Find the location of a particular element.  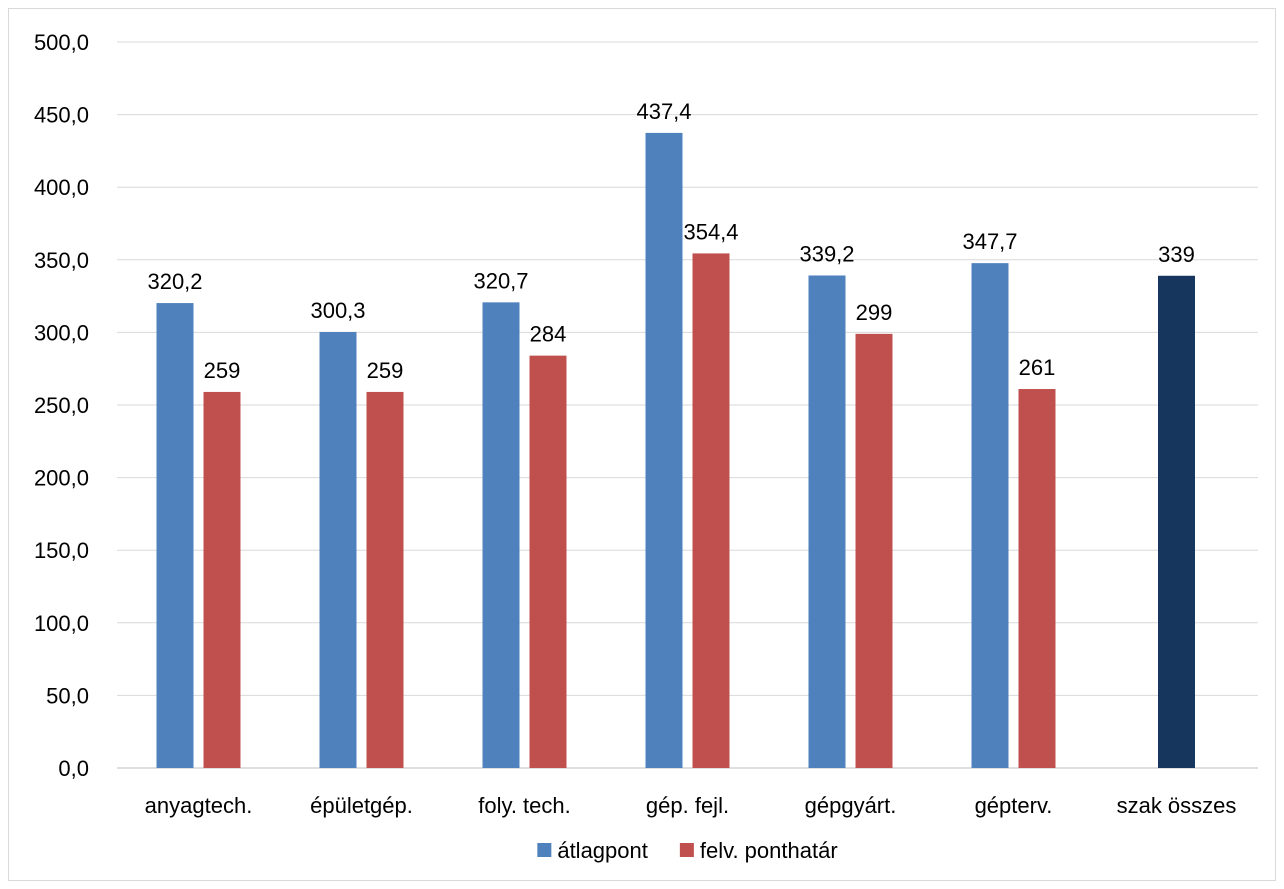

y-tick-label: 450,0 is located at coordinates (61, 115).